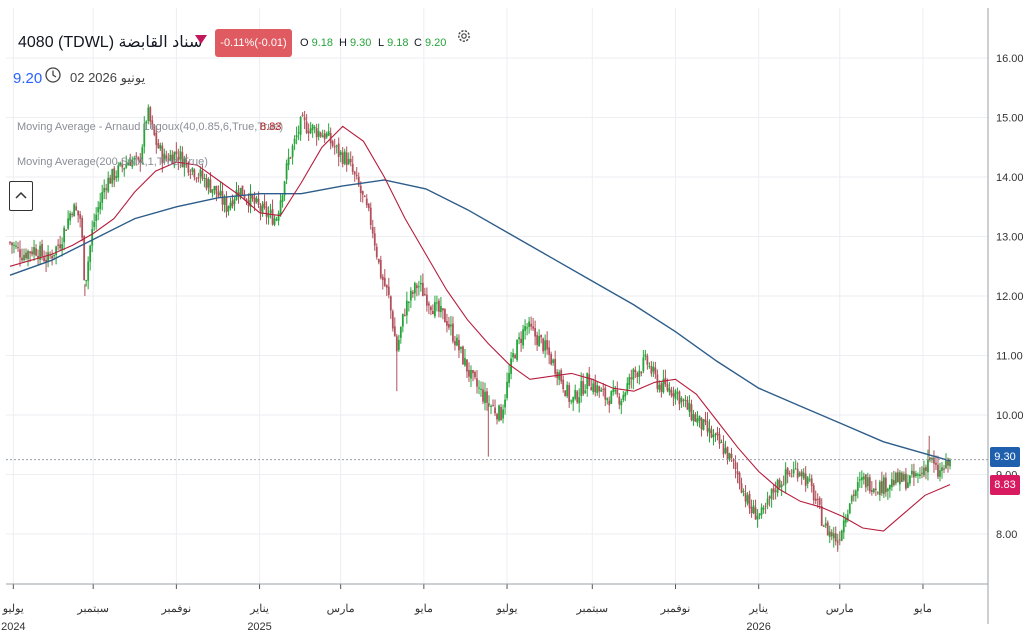 The image size is (1024, 640). I want to click on clock-icon, so click(53, 75).